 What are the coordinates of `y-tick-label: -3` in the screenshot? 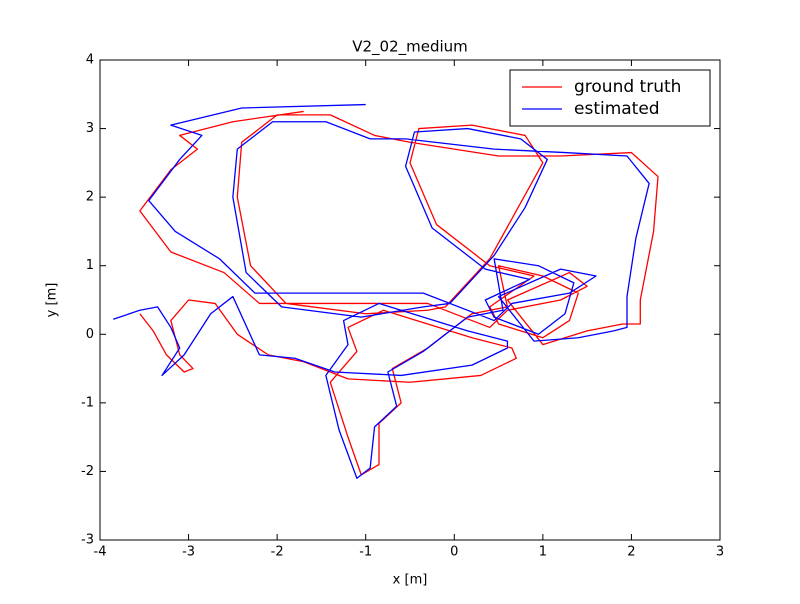 It's located at (87, 540).